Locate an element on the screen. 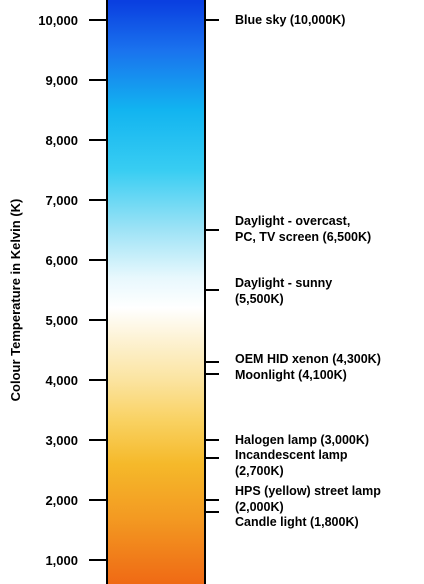 The image size is (424, 584). y-tick-label: 10,000 is located at coordinates (58, 20).